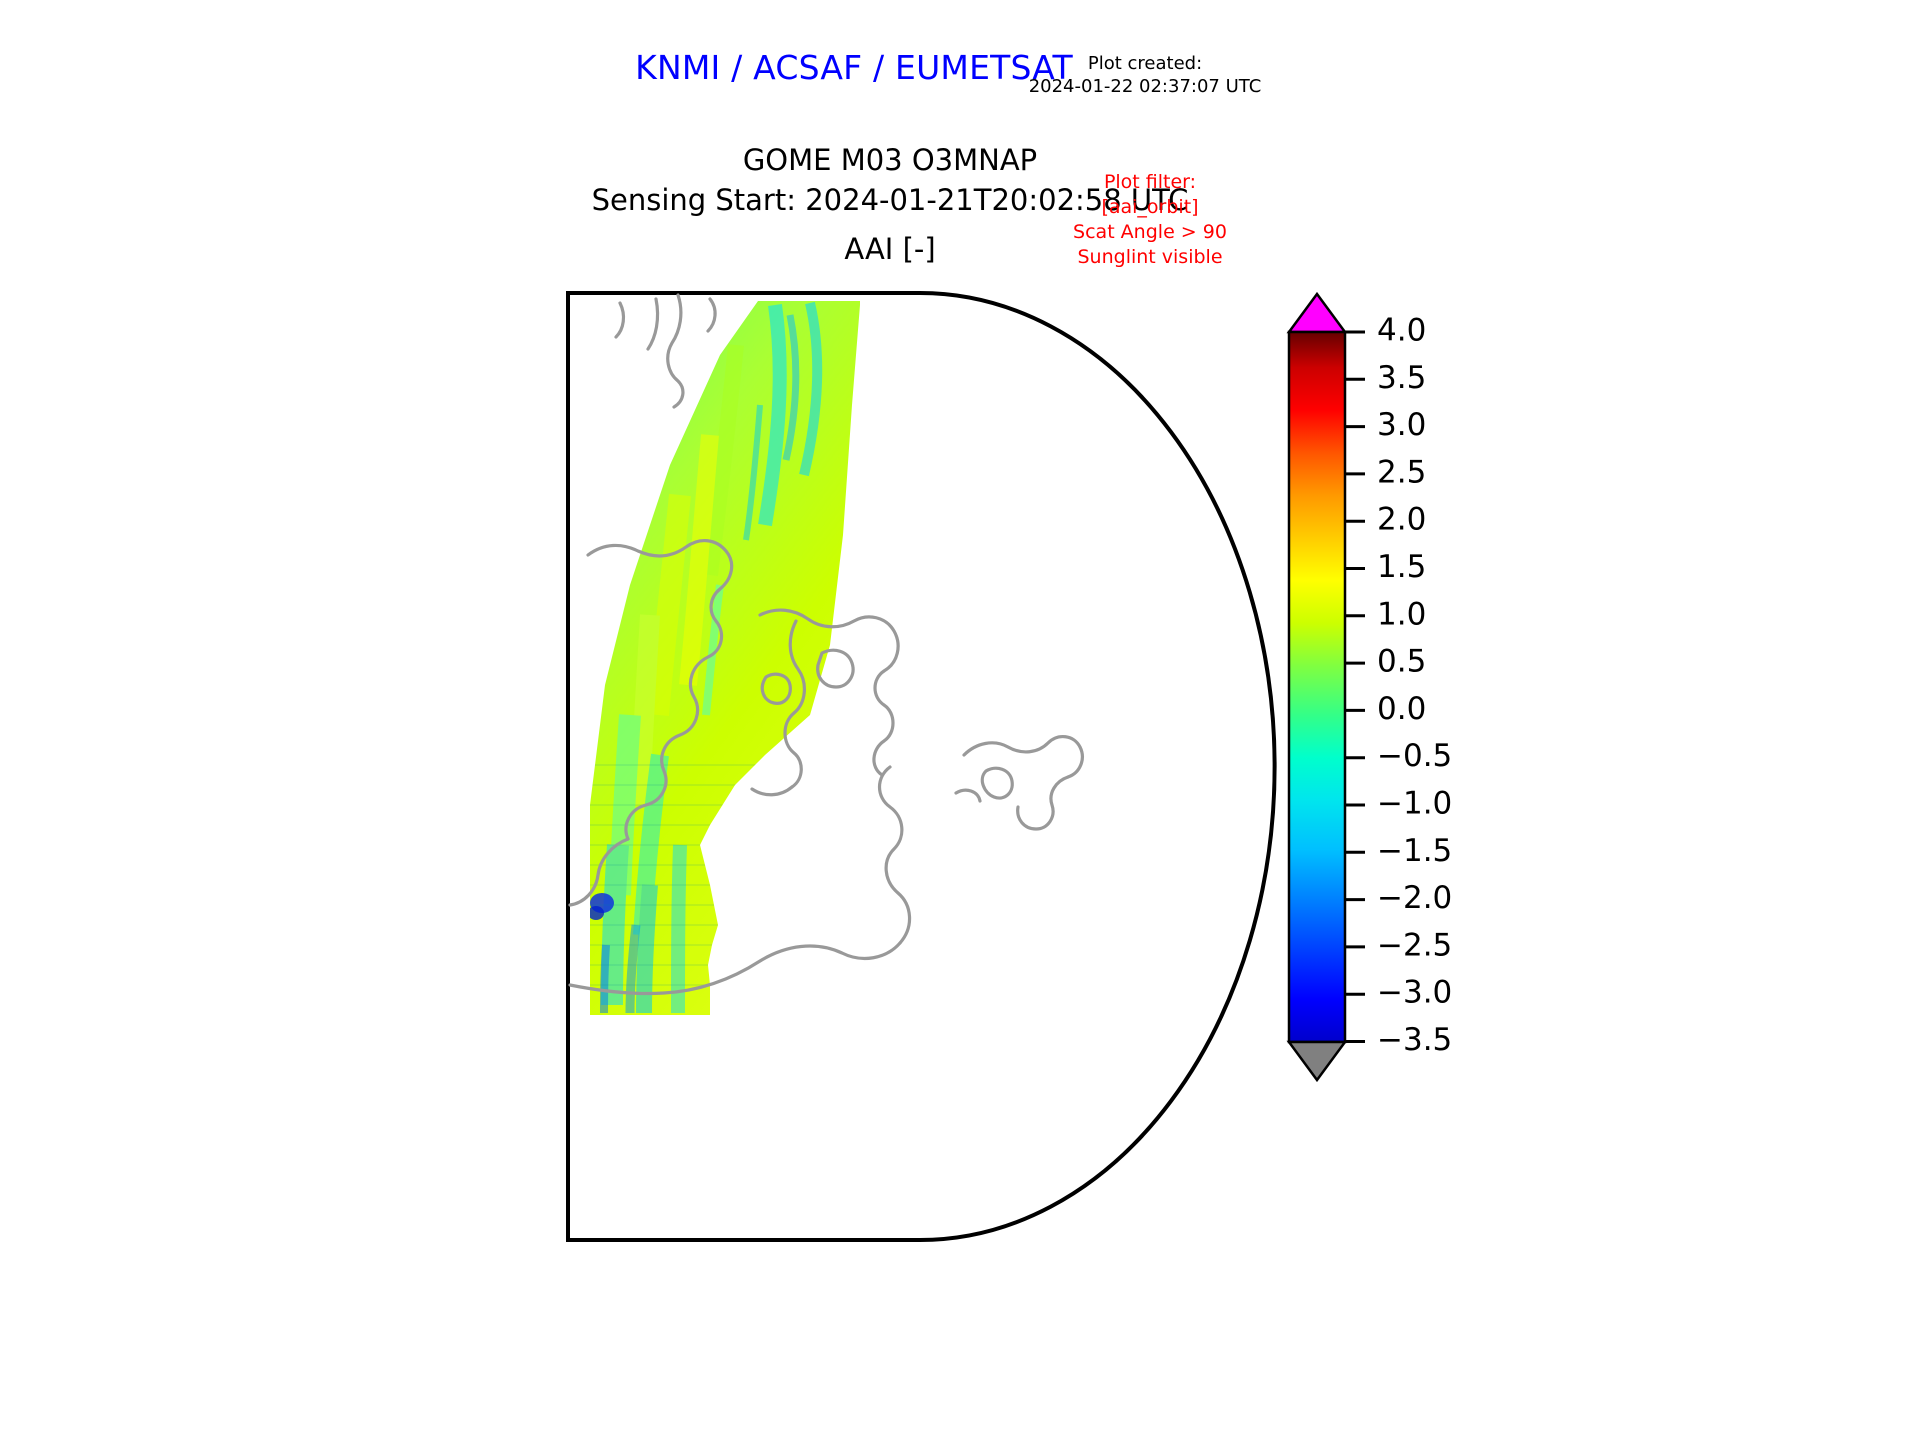 The height and width of the screenshot is (1440, 1920). I want to click on plot-created-label: Plot created:, so click(1145, 63).